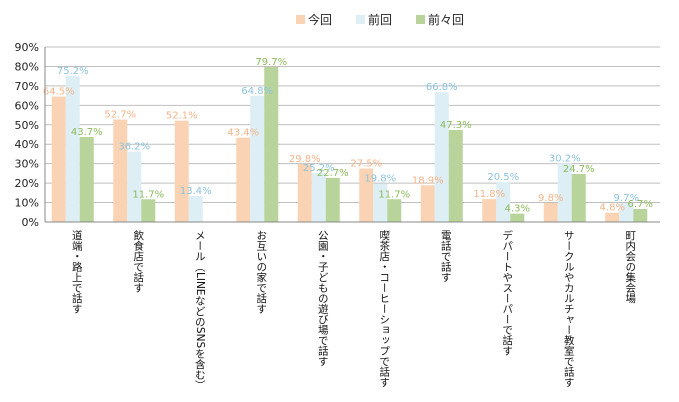 The image size is (679, 402). What do you see at coordinates (640, 204) in the screenshot?
I see `data-label: 6.7%` at bounding box center [640, 204].